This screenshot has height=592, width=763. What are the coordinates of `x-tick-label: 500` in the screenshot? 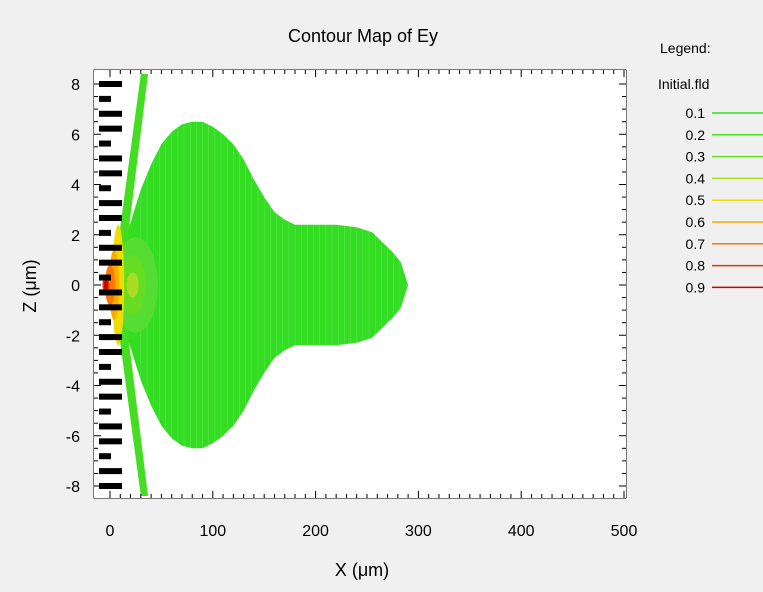 It's located at (624, 531).